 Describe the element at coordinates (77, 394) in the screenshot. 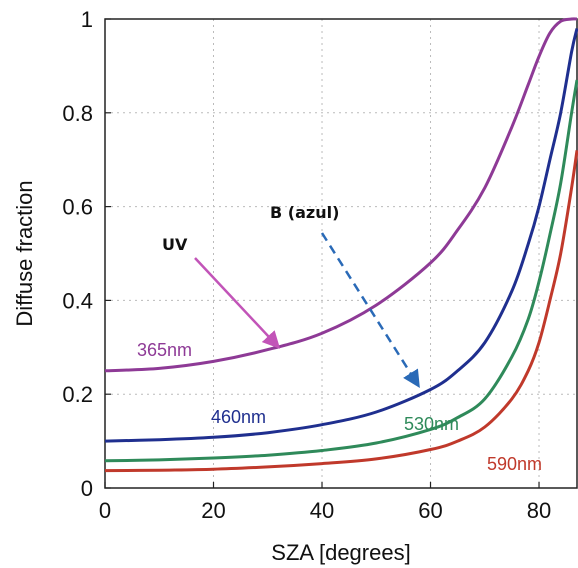

I see `y-tick-label: 0.2` at that location.